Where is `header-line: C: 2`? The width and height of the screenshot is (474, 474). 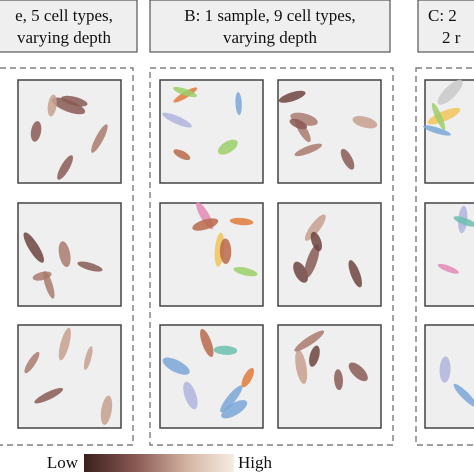
header-line: C: 2 is located at coordinates (442, 15).